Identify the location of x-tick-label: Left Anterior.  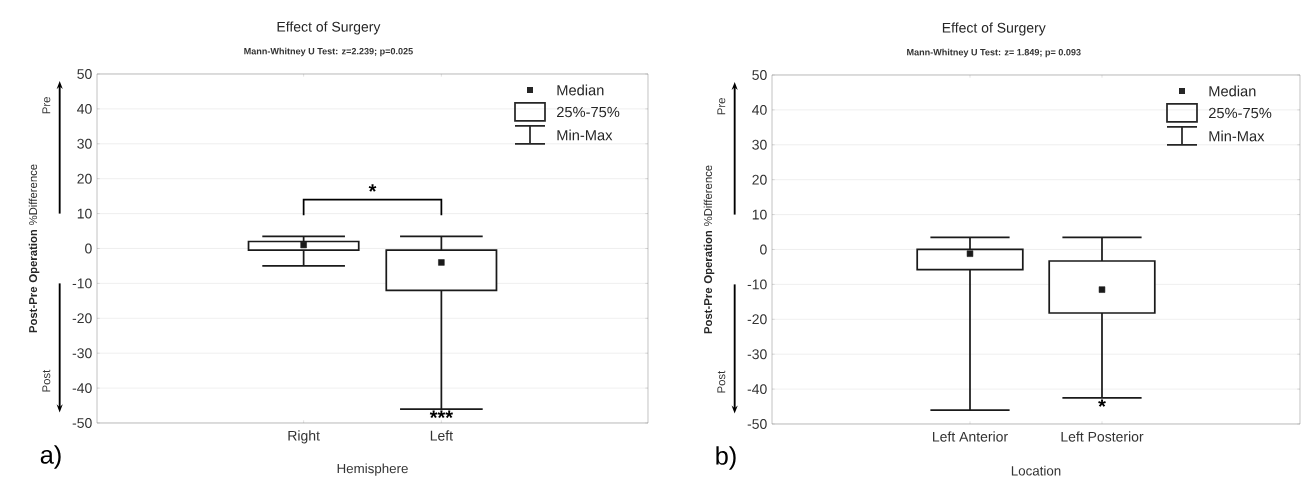
(970, 436).